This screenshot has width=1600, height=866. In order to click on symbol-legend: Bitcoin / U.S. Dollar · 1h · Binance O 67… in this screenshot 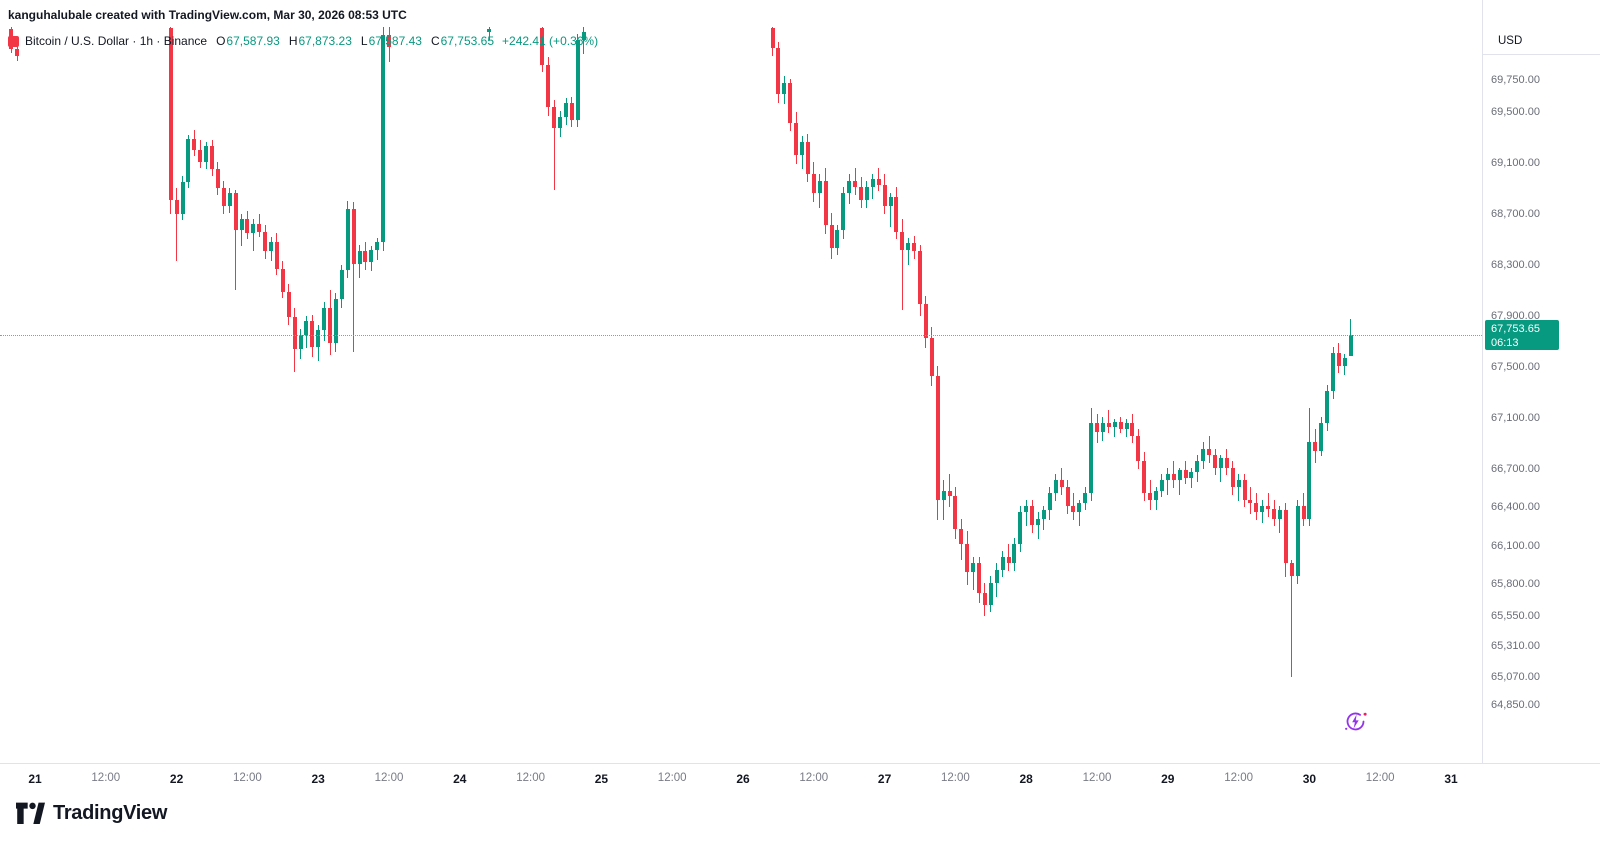, I will do `click(303, 41)`.